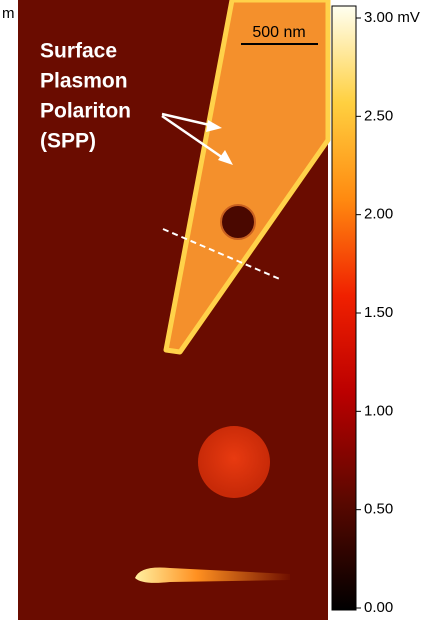 This screenshot has width=442, height=620. What do you see at coordinates (378, 607) in the screenshot?
I see `tick-label: 0.00` at bounding box center [378, 607].